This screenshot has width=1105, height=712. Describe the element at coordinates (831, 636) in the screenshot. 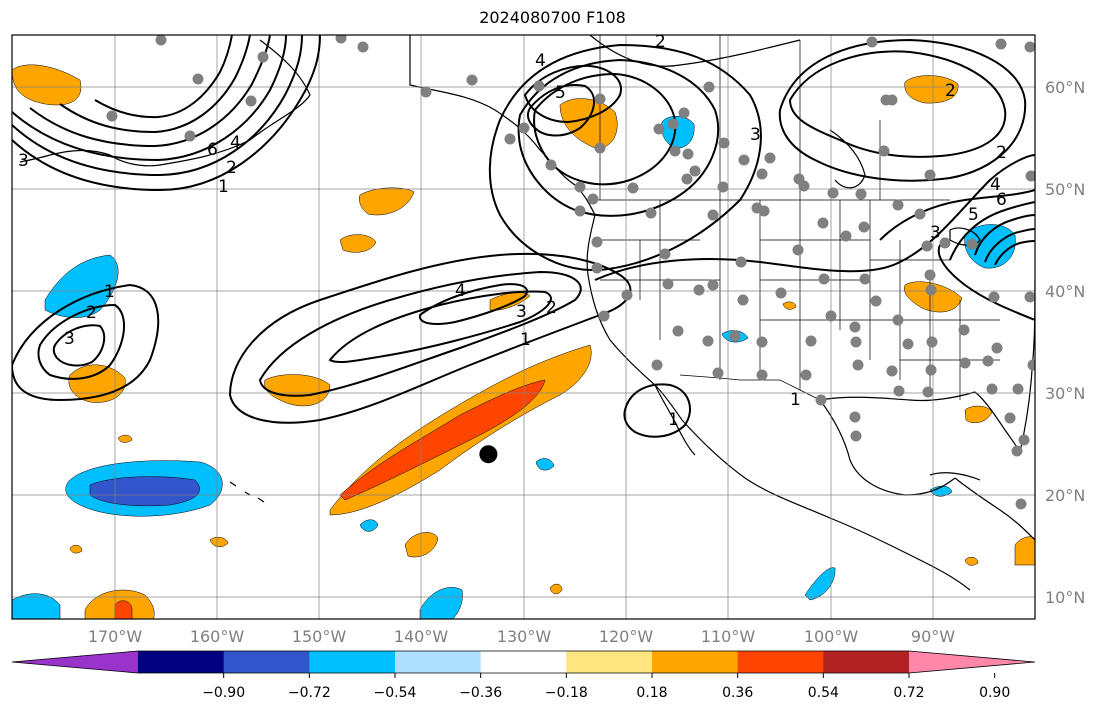

I see `lon-label-100w: 100°W` at that location.